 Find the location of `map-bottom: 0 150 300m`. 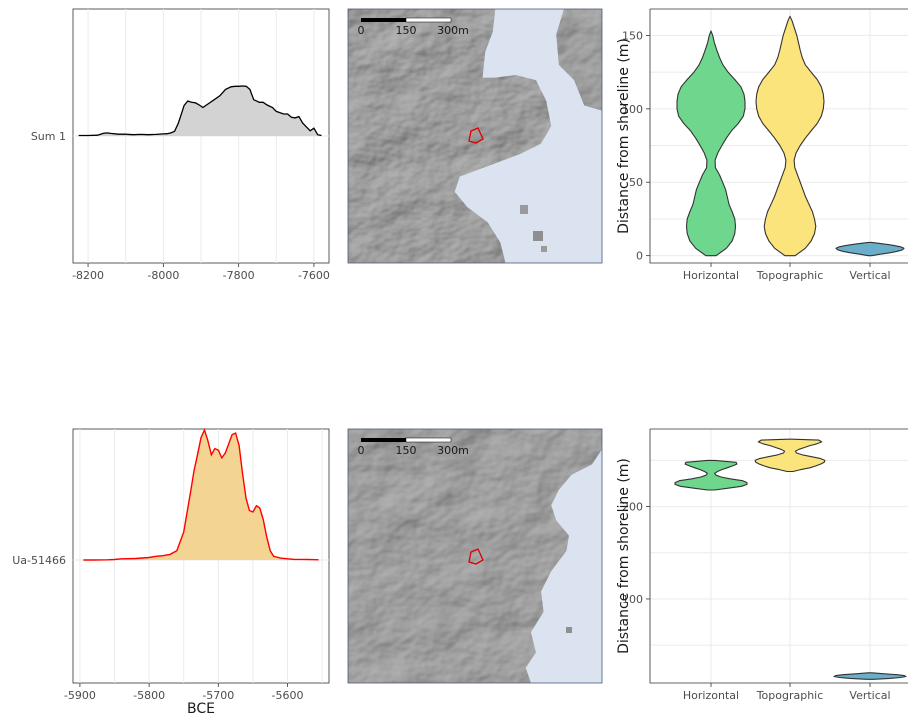

map-bottom: 0 150 300m is located at coordinates (475, 556).